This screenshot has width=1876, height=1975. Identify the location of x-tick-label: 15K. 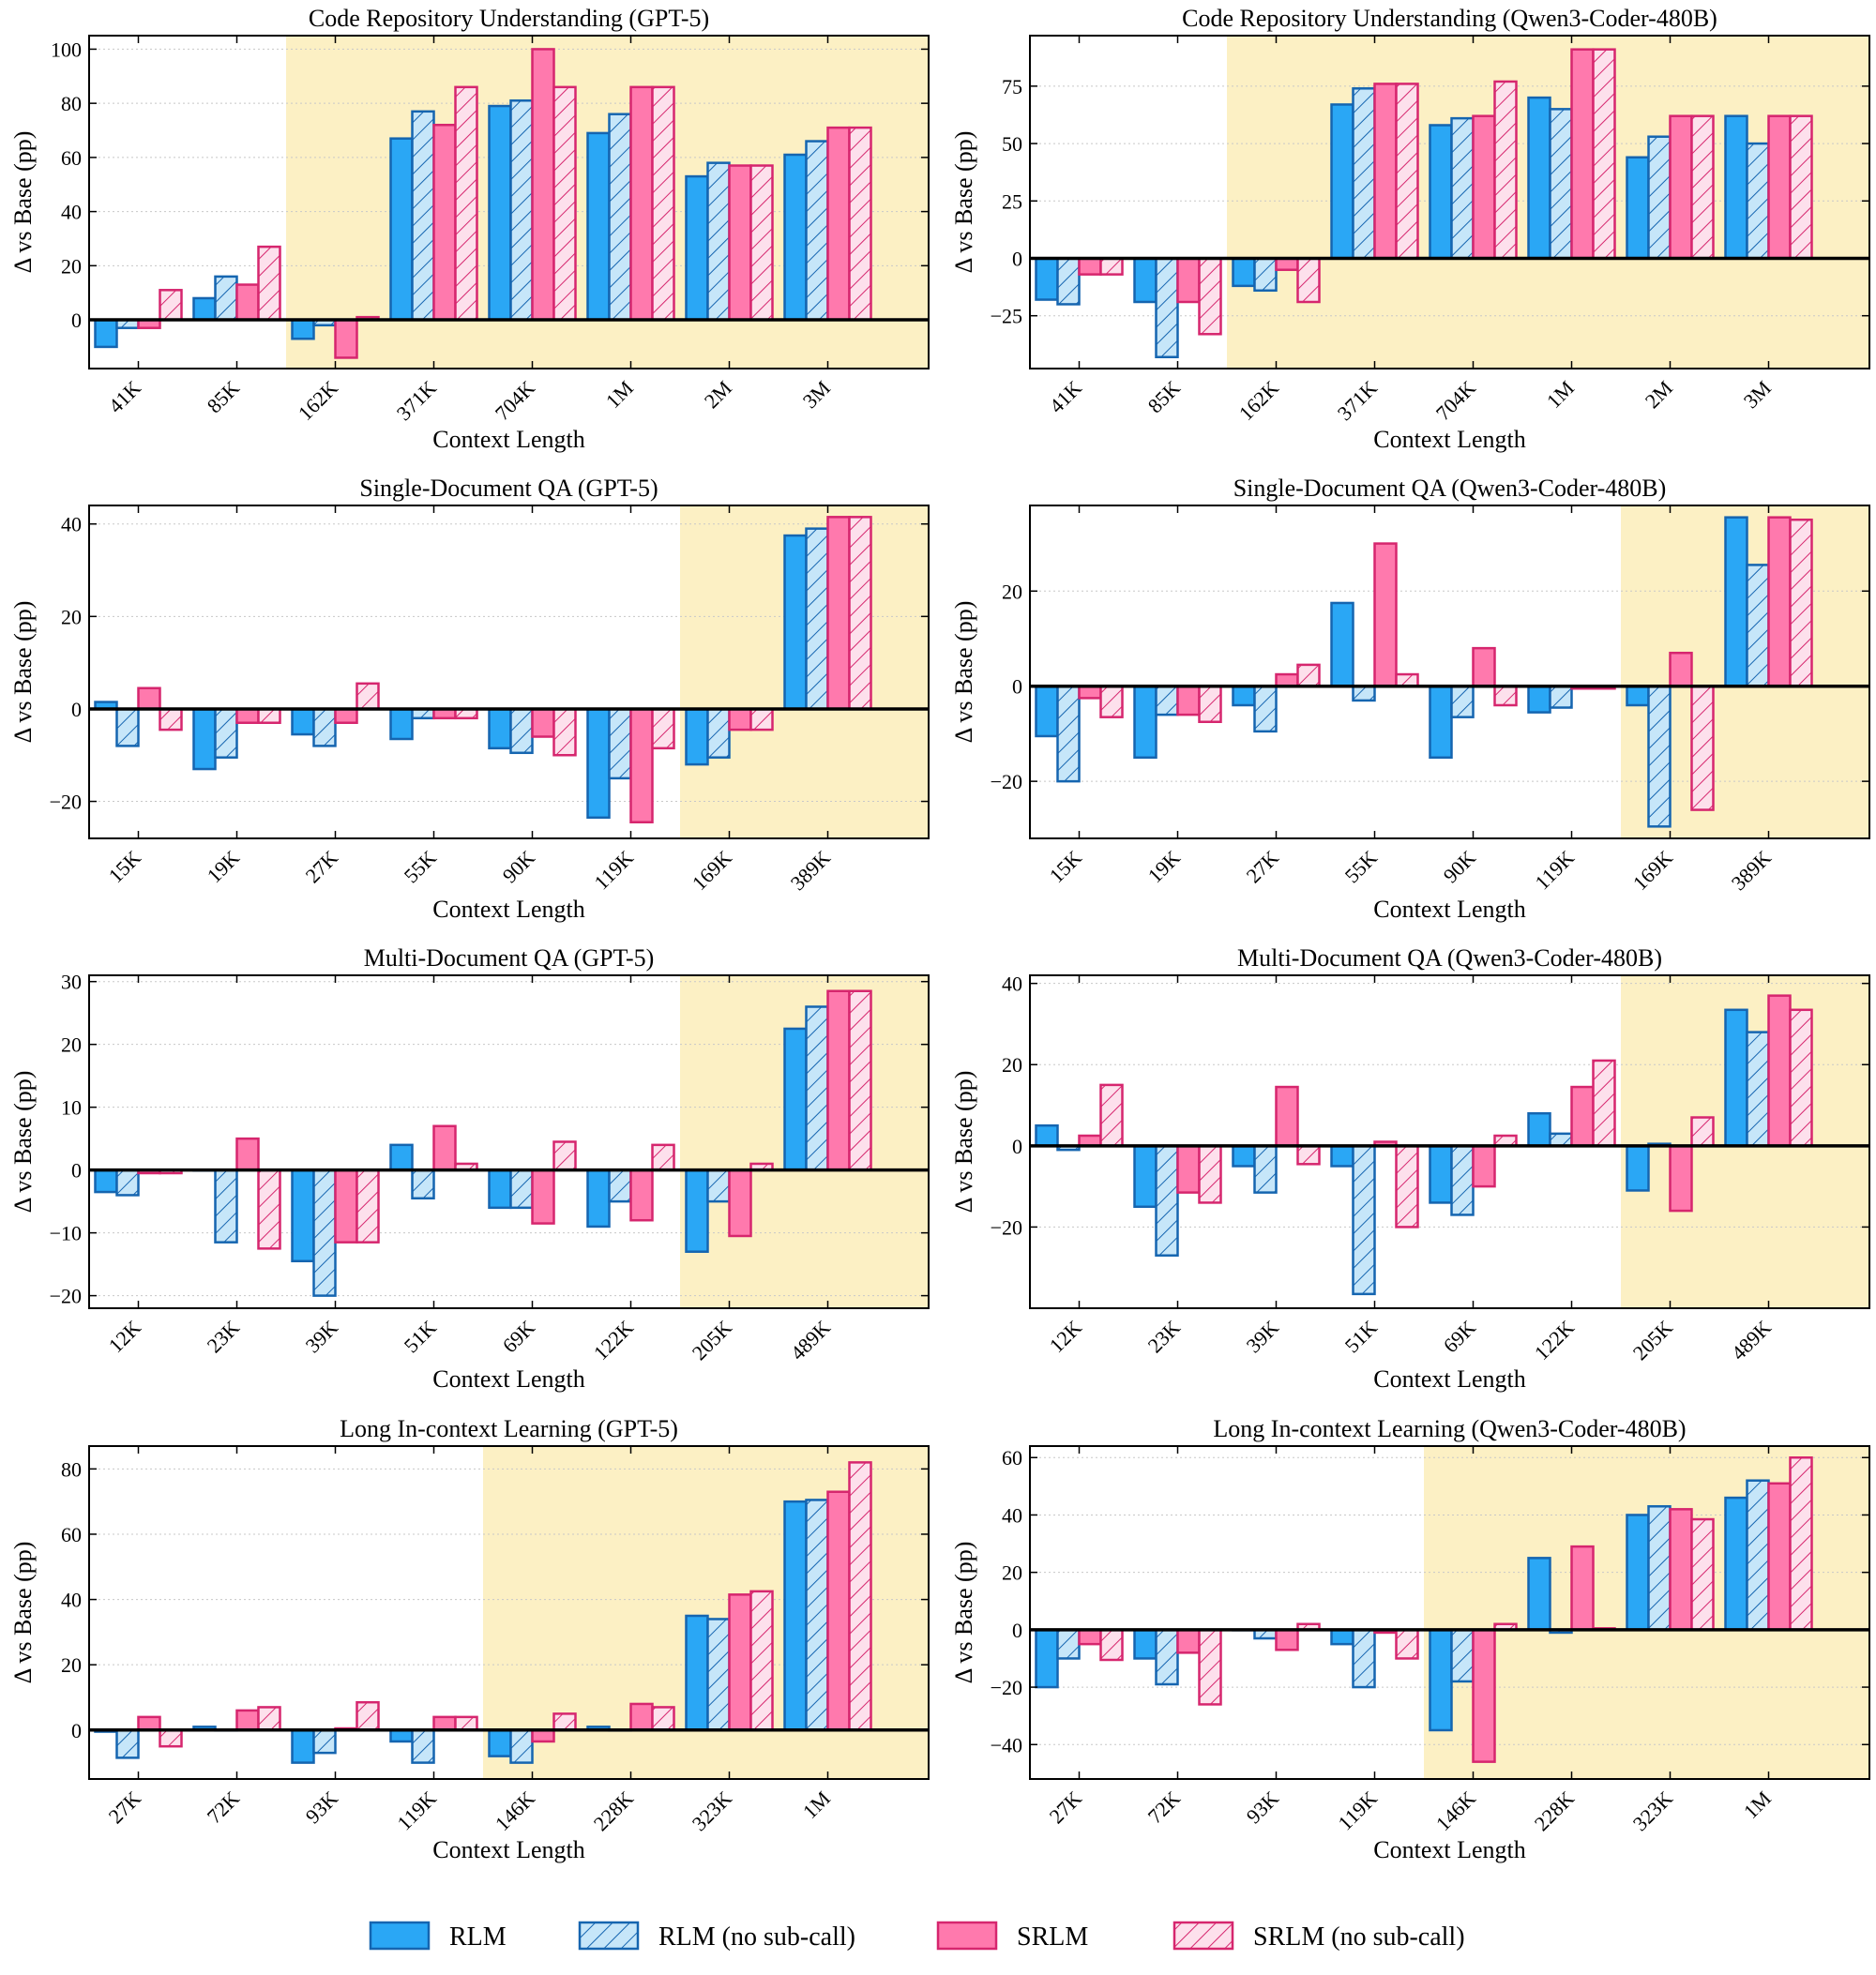
(125, 867).